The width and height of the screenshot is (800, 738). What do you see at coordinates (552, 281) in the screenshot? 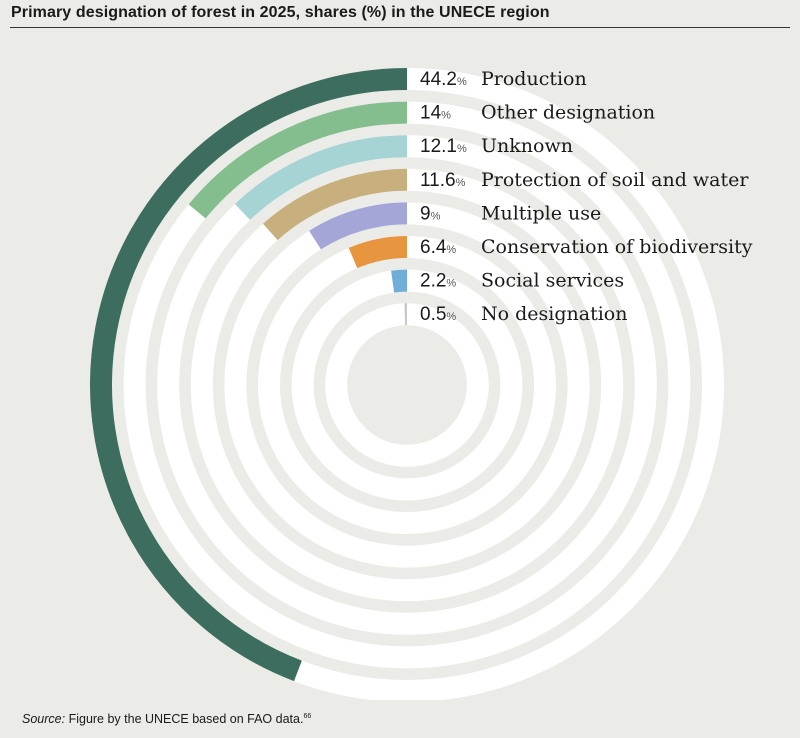
I see `category-label-social-services: Social services` at bounding box center [552, 281].